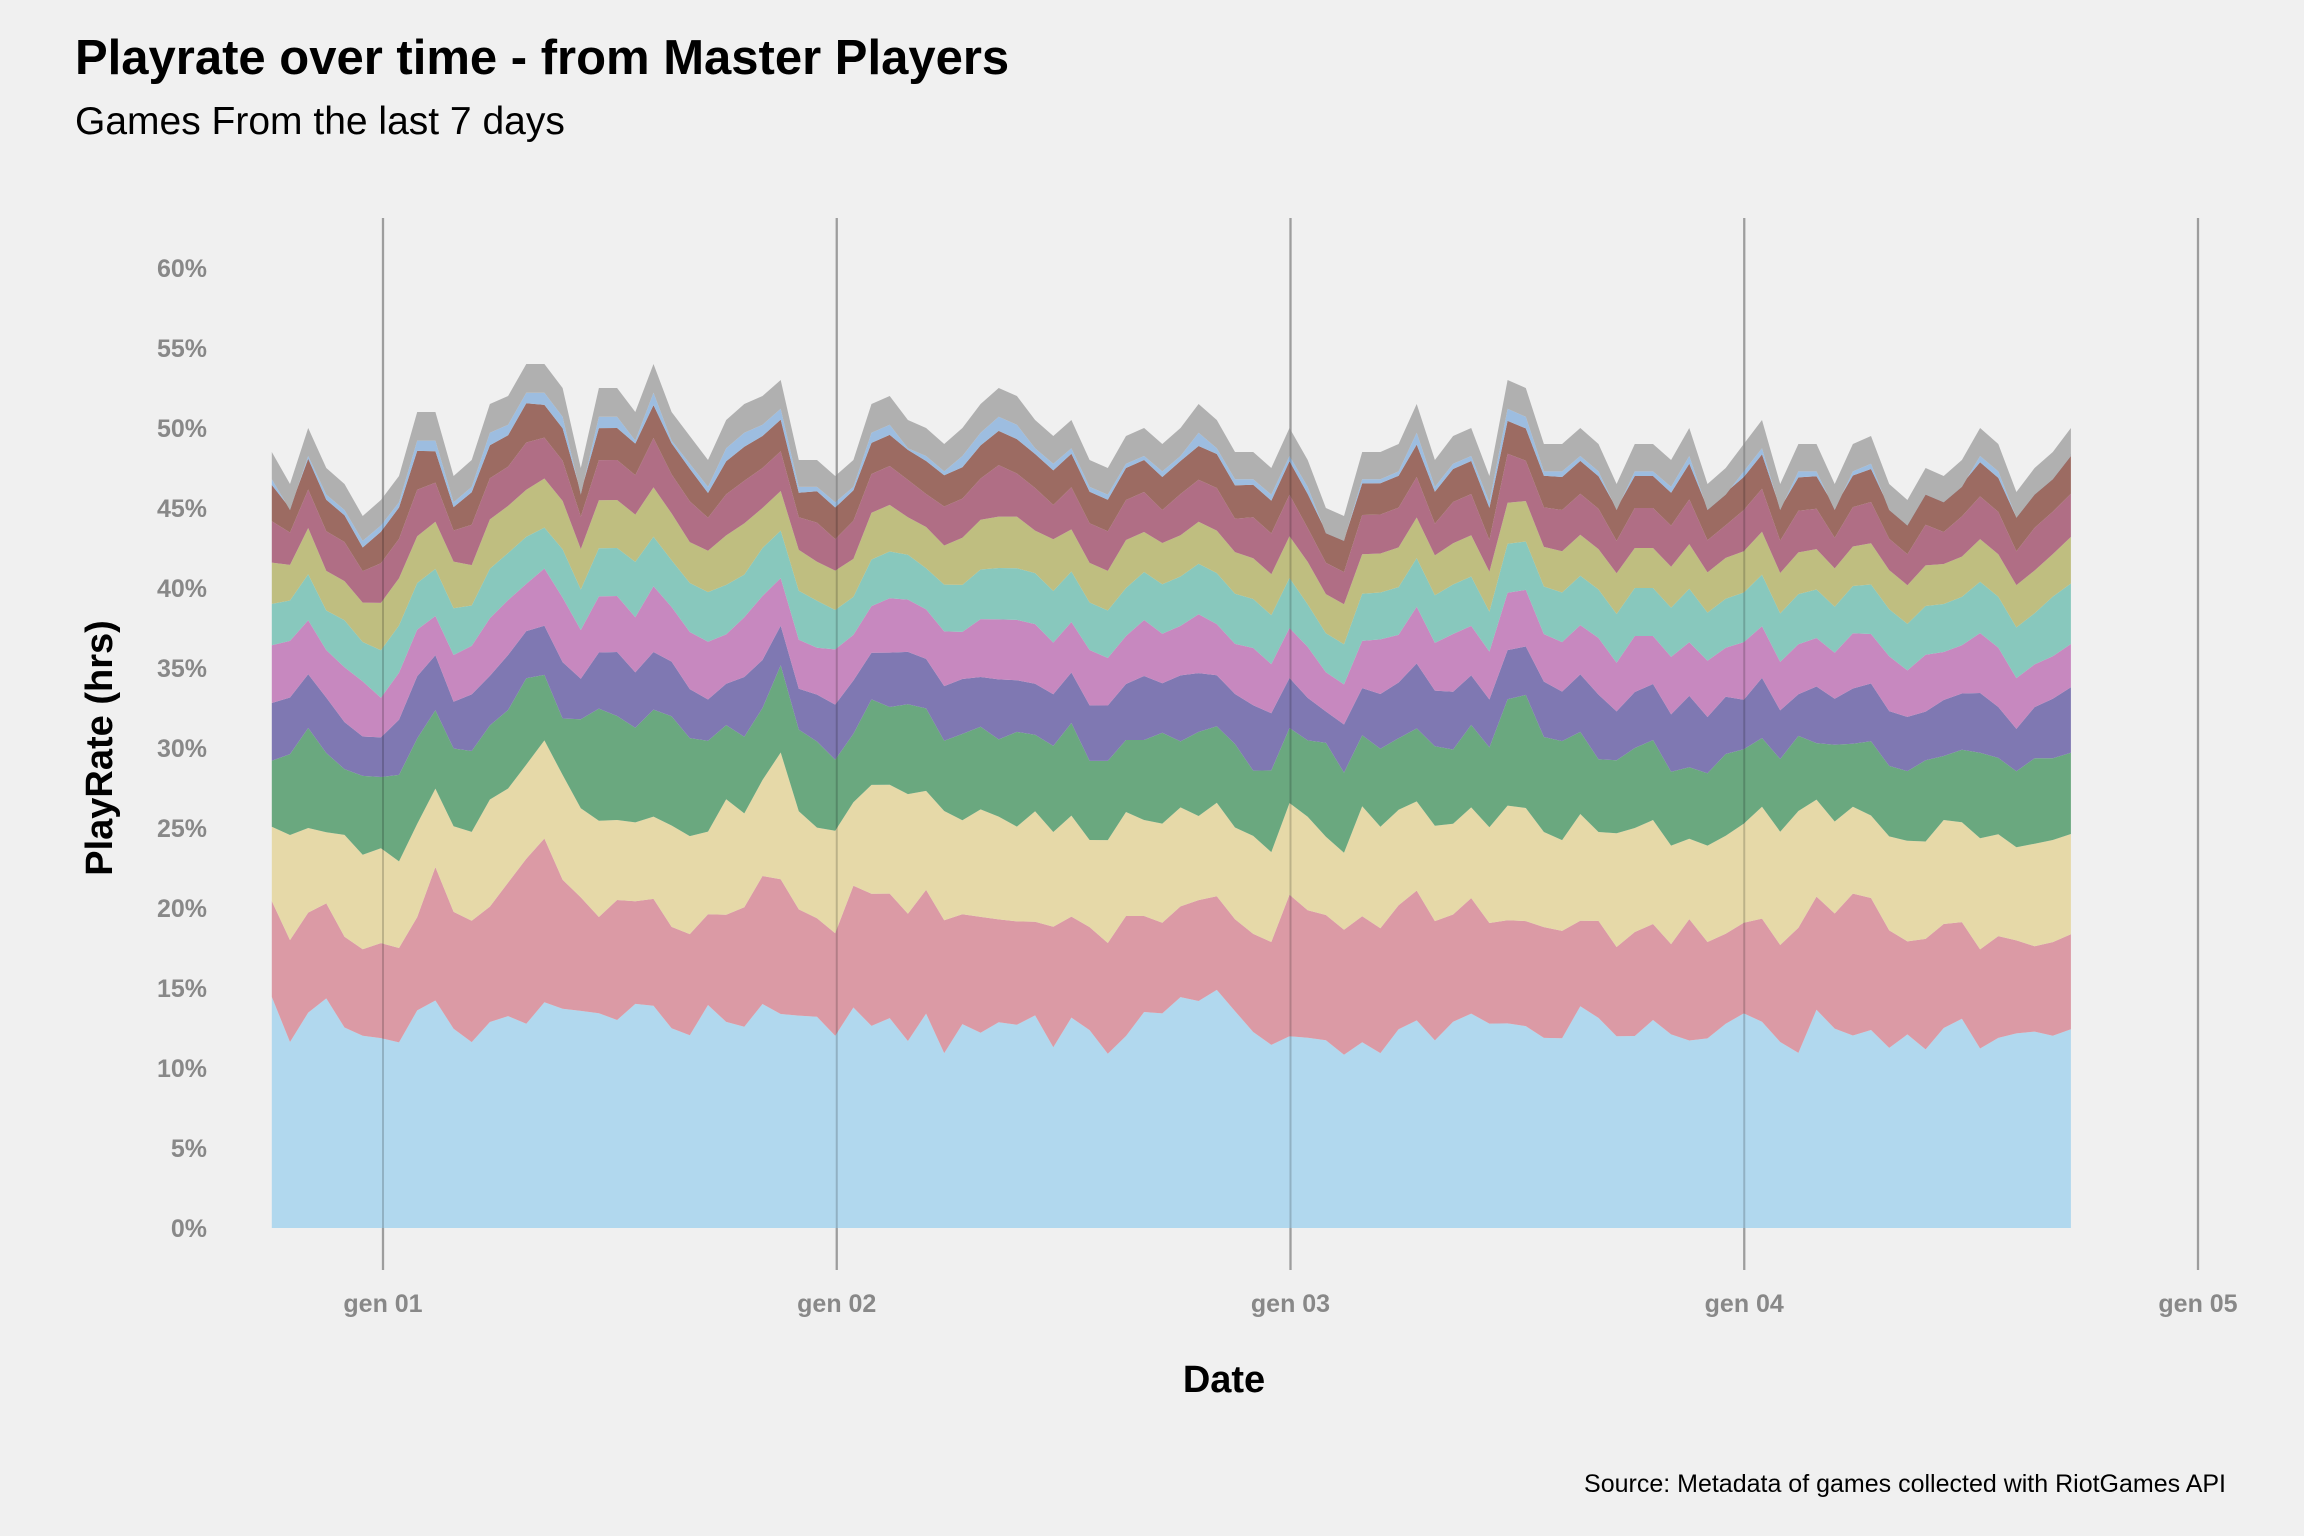 The image size is (2304, 1536). I want to click on chart-subtitle: Games From the last 7 days, so click(320, 121).